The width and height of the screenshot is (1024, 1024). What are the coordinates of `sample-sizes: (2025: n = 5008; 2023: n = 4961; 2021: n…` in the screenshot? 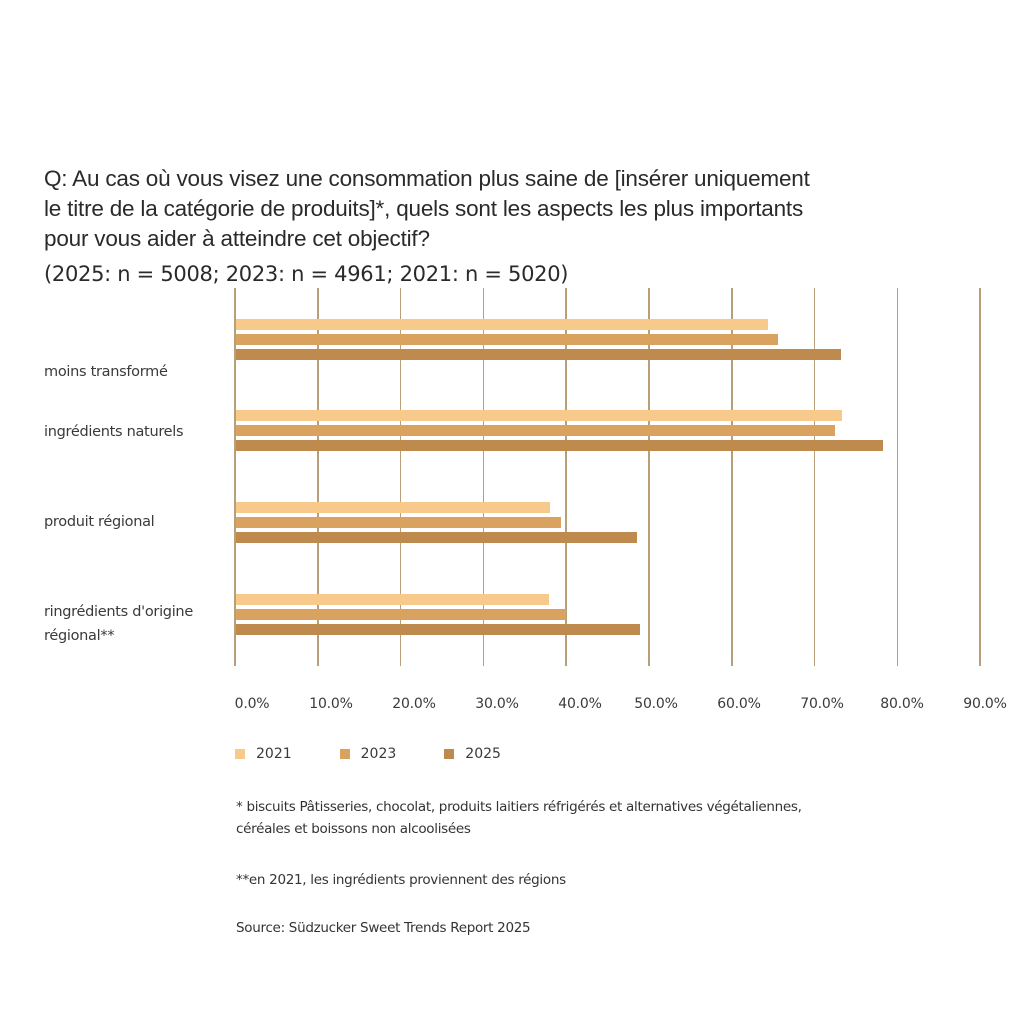 It's located at (306, 274).